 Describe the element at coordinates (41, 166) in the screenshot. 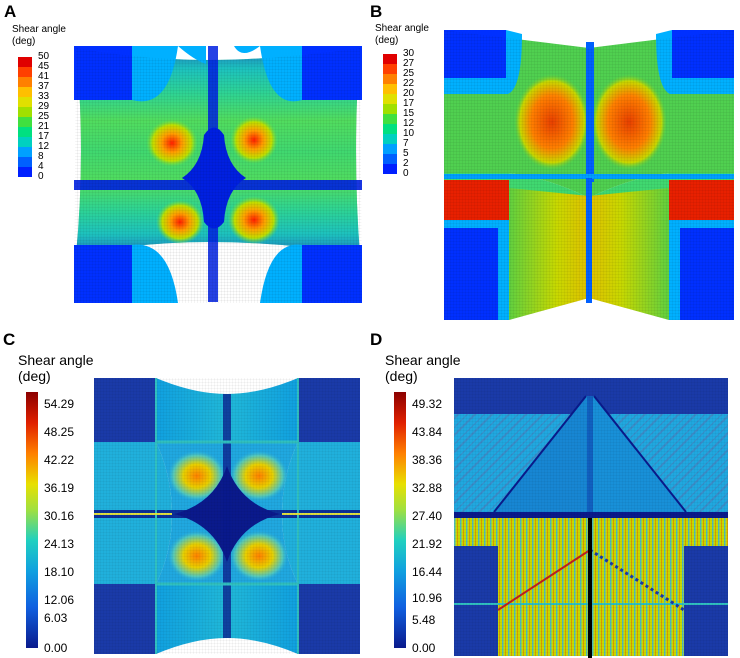

I see `colorbar-tick-label: 4` at that location.